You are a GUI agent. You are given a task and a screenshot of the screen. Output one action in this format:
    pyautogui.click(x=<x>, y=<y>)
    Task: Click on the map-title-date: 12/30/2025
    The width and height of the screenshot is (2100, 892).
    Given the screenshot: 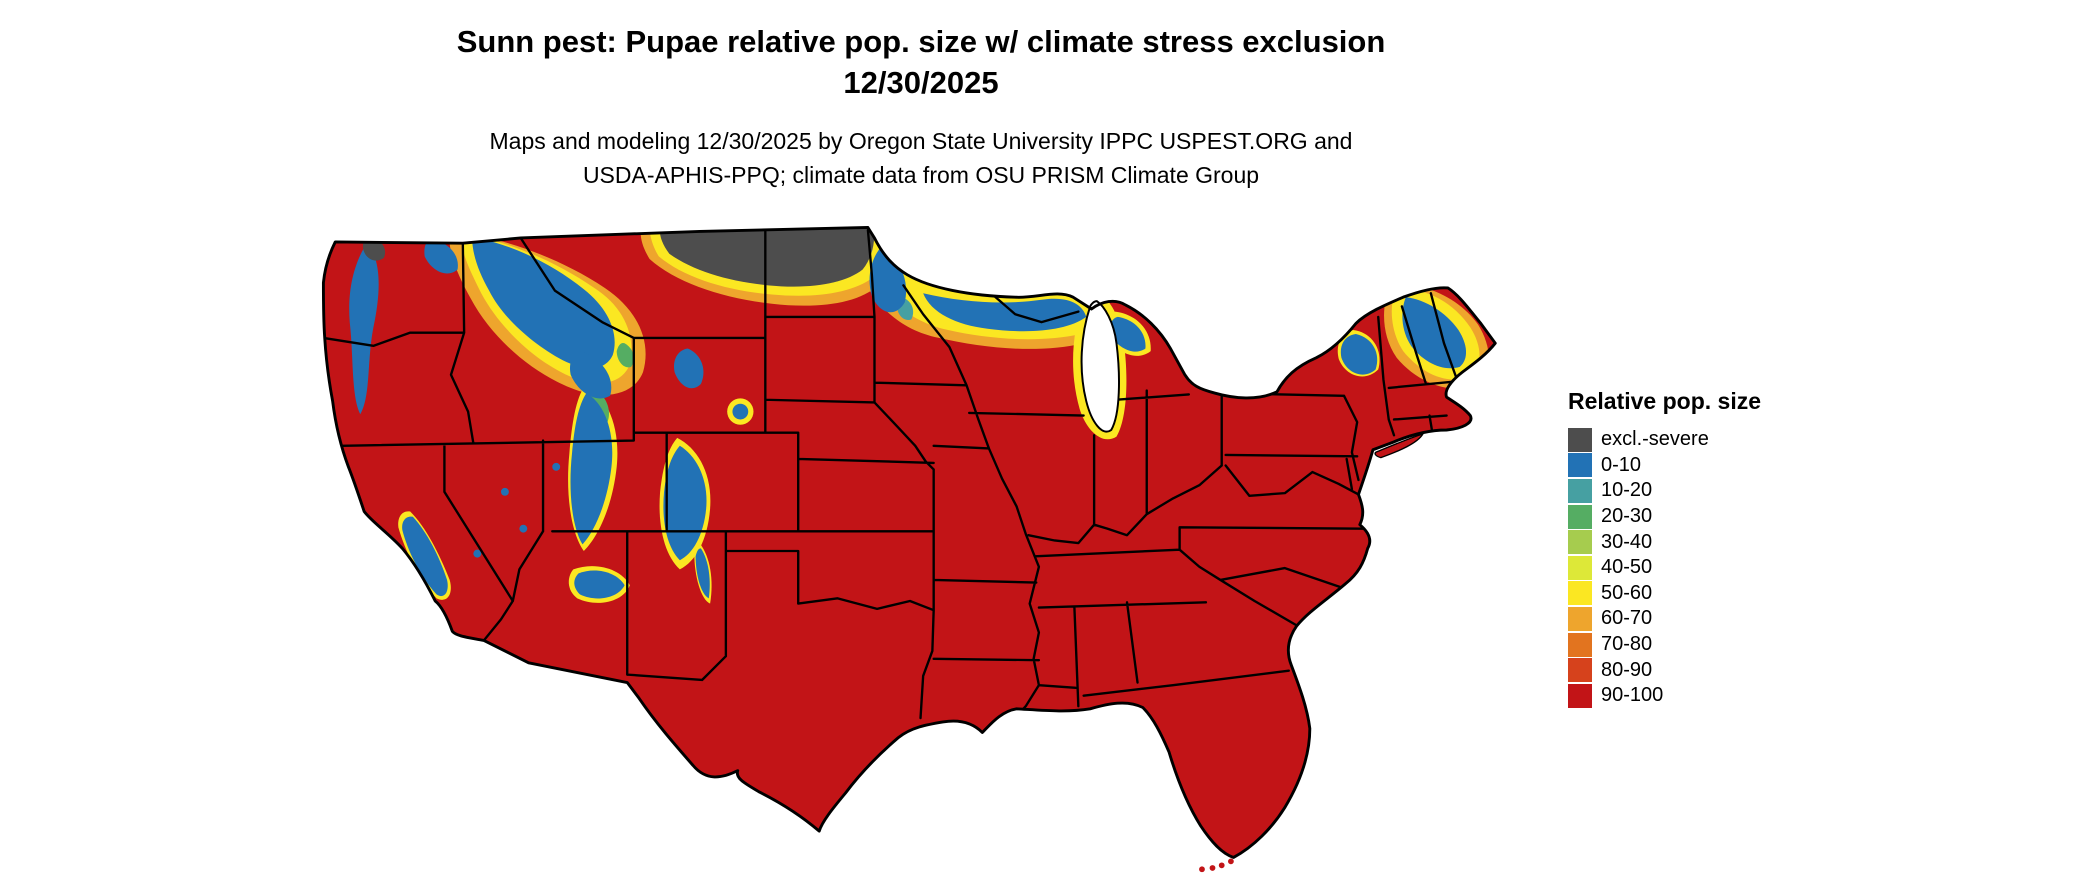 What is the action you would take?
    pyautogui.click(x=921, y=82)
    